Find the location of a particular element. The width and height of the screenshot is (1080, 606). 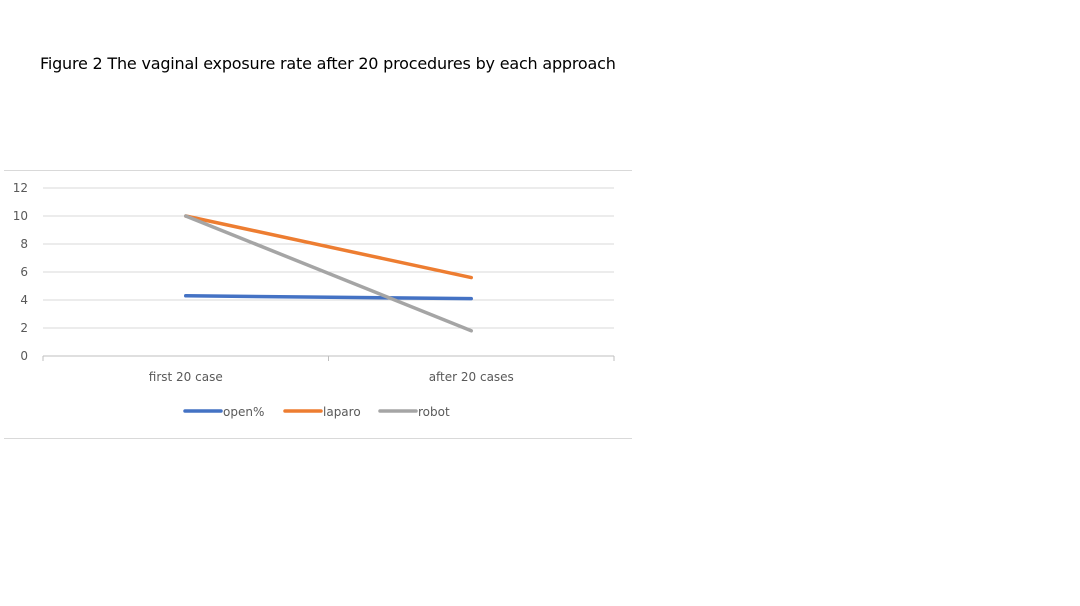

y-tick-label: 0 is located at coordinates (24, 356).